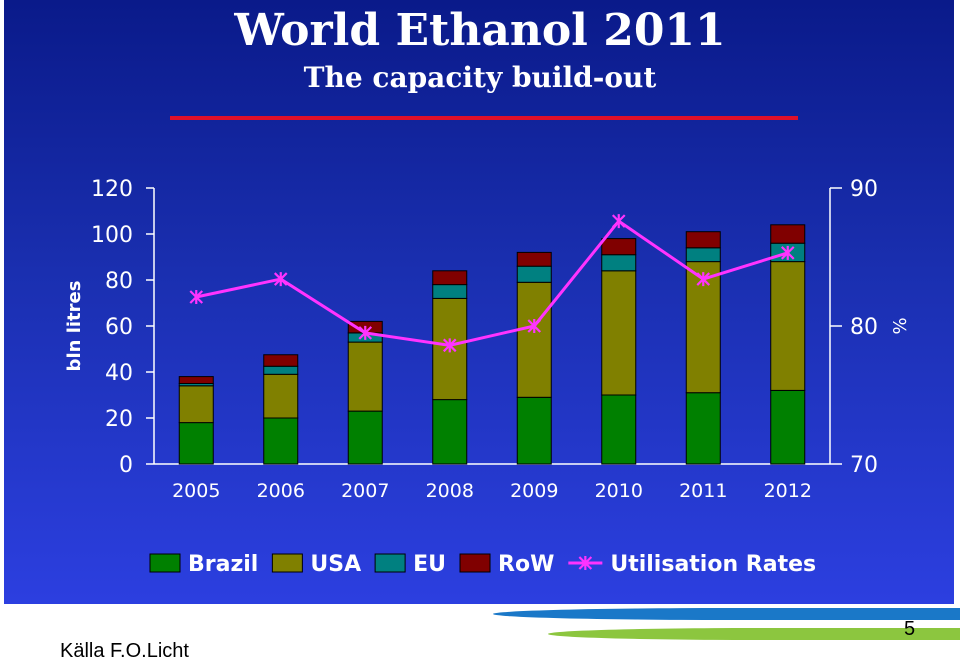 This screenshot has height=663, width=960. Describe the element at coordinates (165, 563) in the screenshot. I see `legend-brazil-swatch` at that location.